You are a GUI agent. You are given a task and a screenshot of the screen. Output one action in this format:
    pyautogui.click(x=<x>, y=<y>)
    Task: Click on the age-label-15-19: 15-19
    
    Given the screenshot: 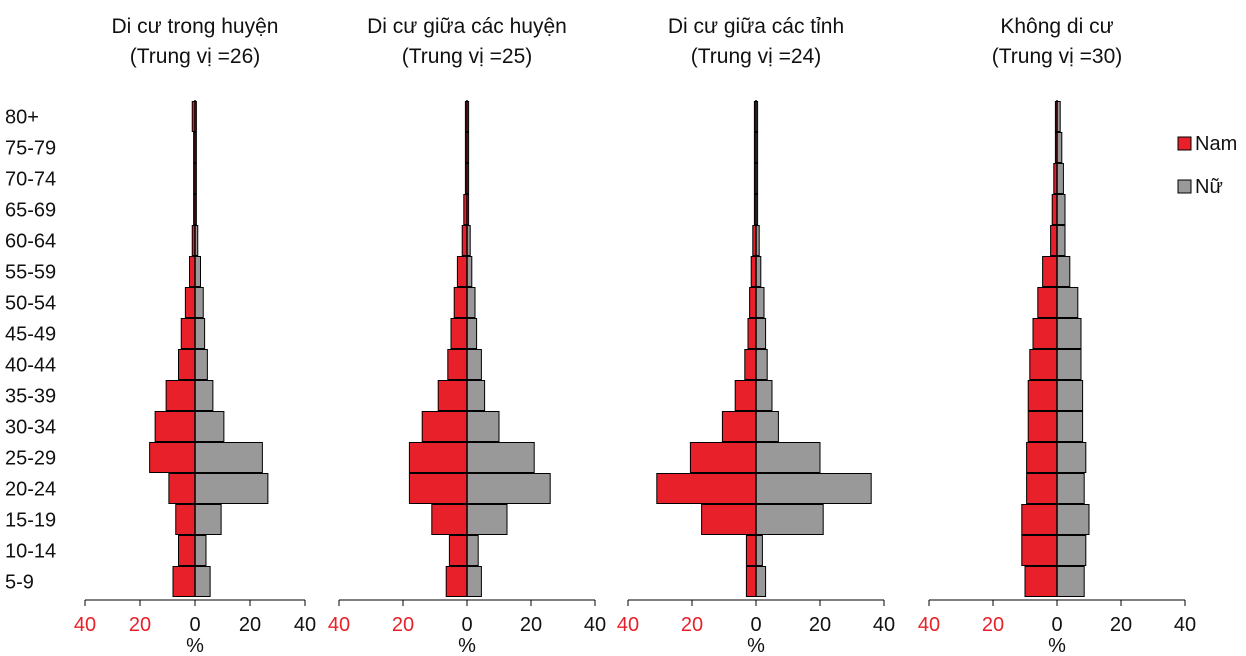 What is the action you would take?
    pyautogui.click(x=30, y=521)
    